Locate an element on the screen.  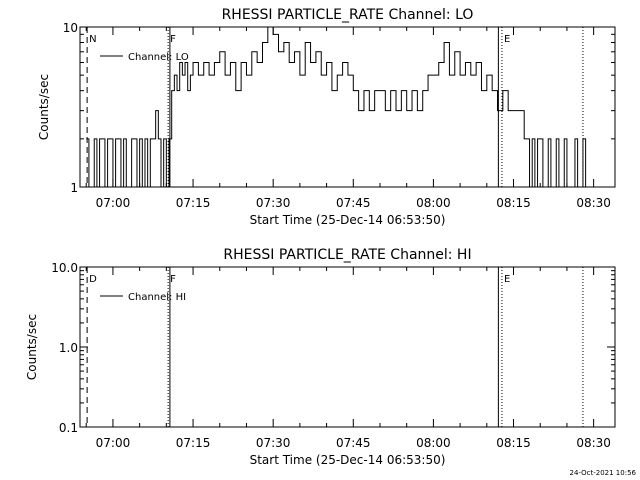
chart-title: RHESSI PARTICLE_RATE Channel: LO is located at coordinates (348, 15).